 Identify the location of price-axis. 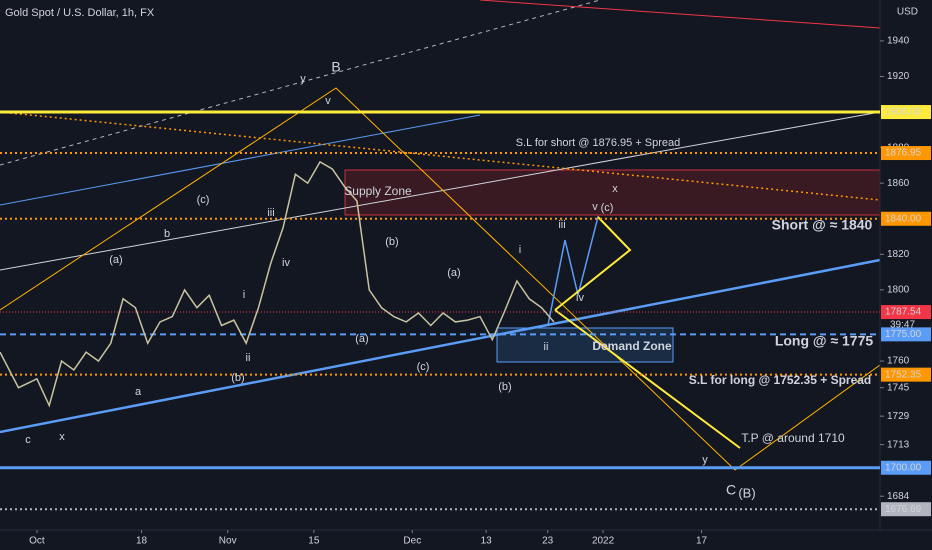
(906, 275).